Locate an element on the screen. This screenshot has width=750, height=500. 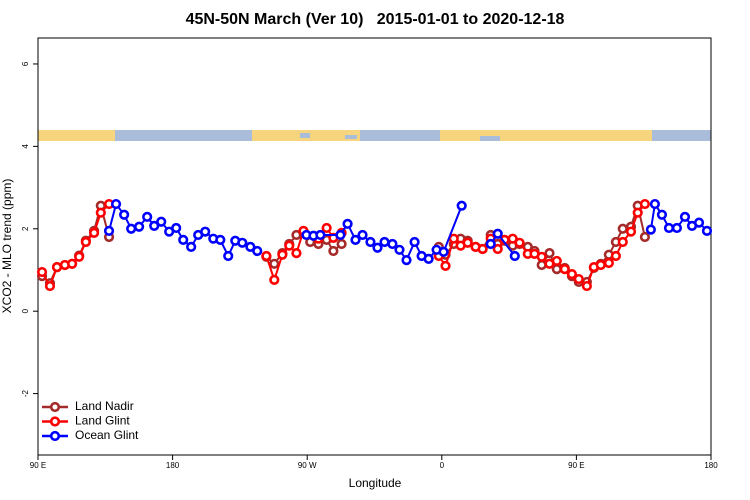
y-tick-label: -2 is located at coordinates (25, 394).